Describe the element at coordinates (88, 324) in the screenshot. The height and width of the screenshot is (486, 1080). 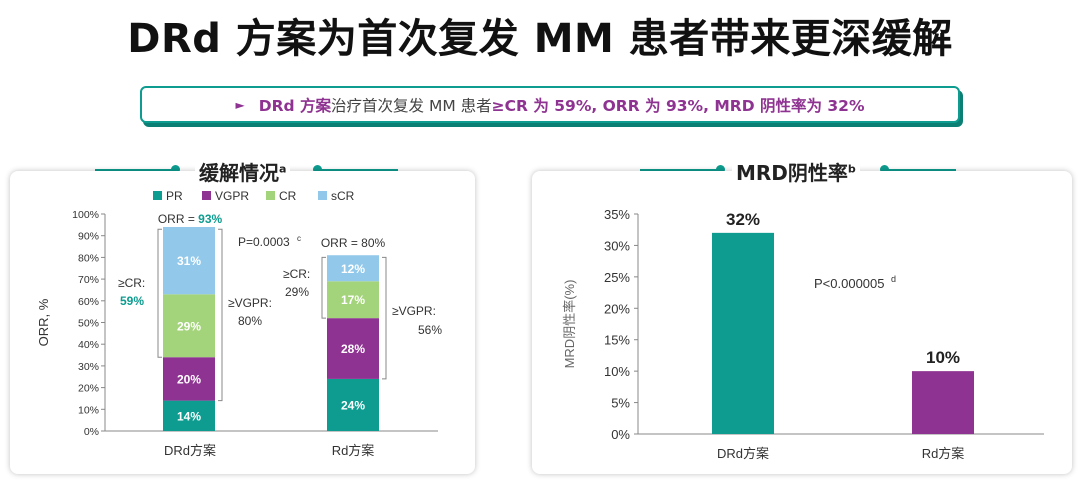
I see `y-tick-label: 50%` at that location.